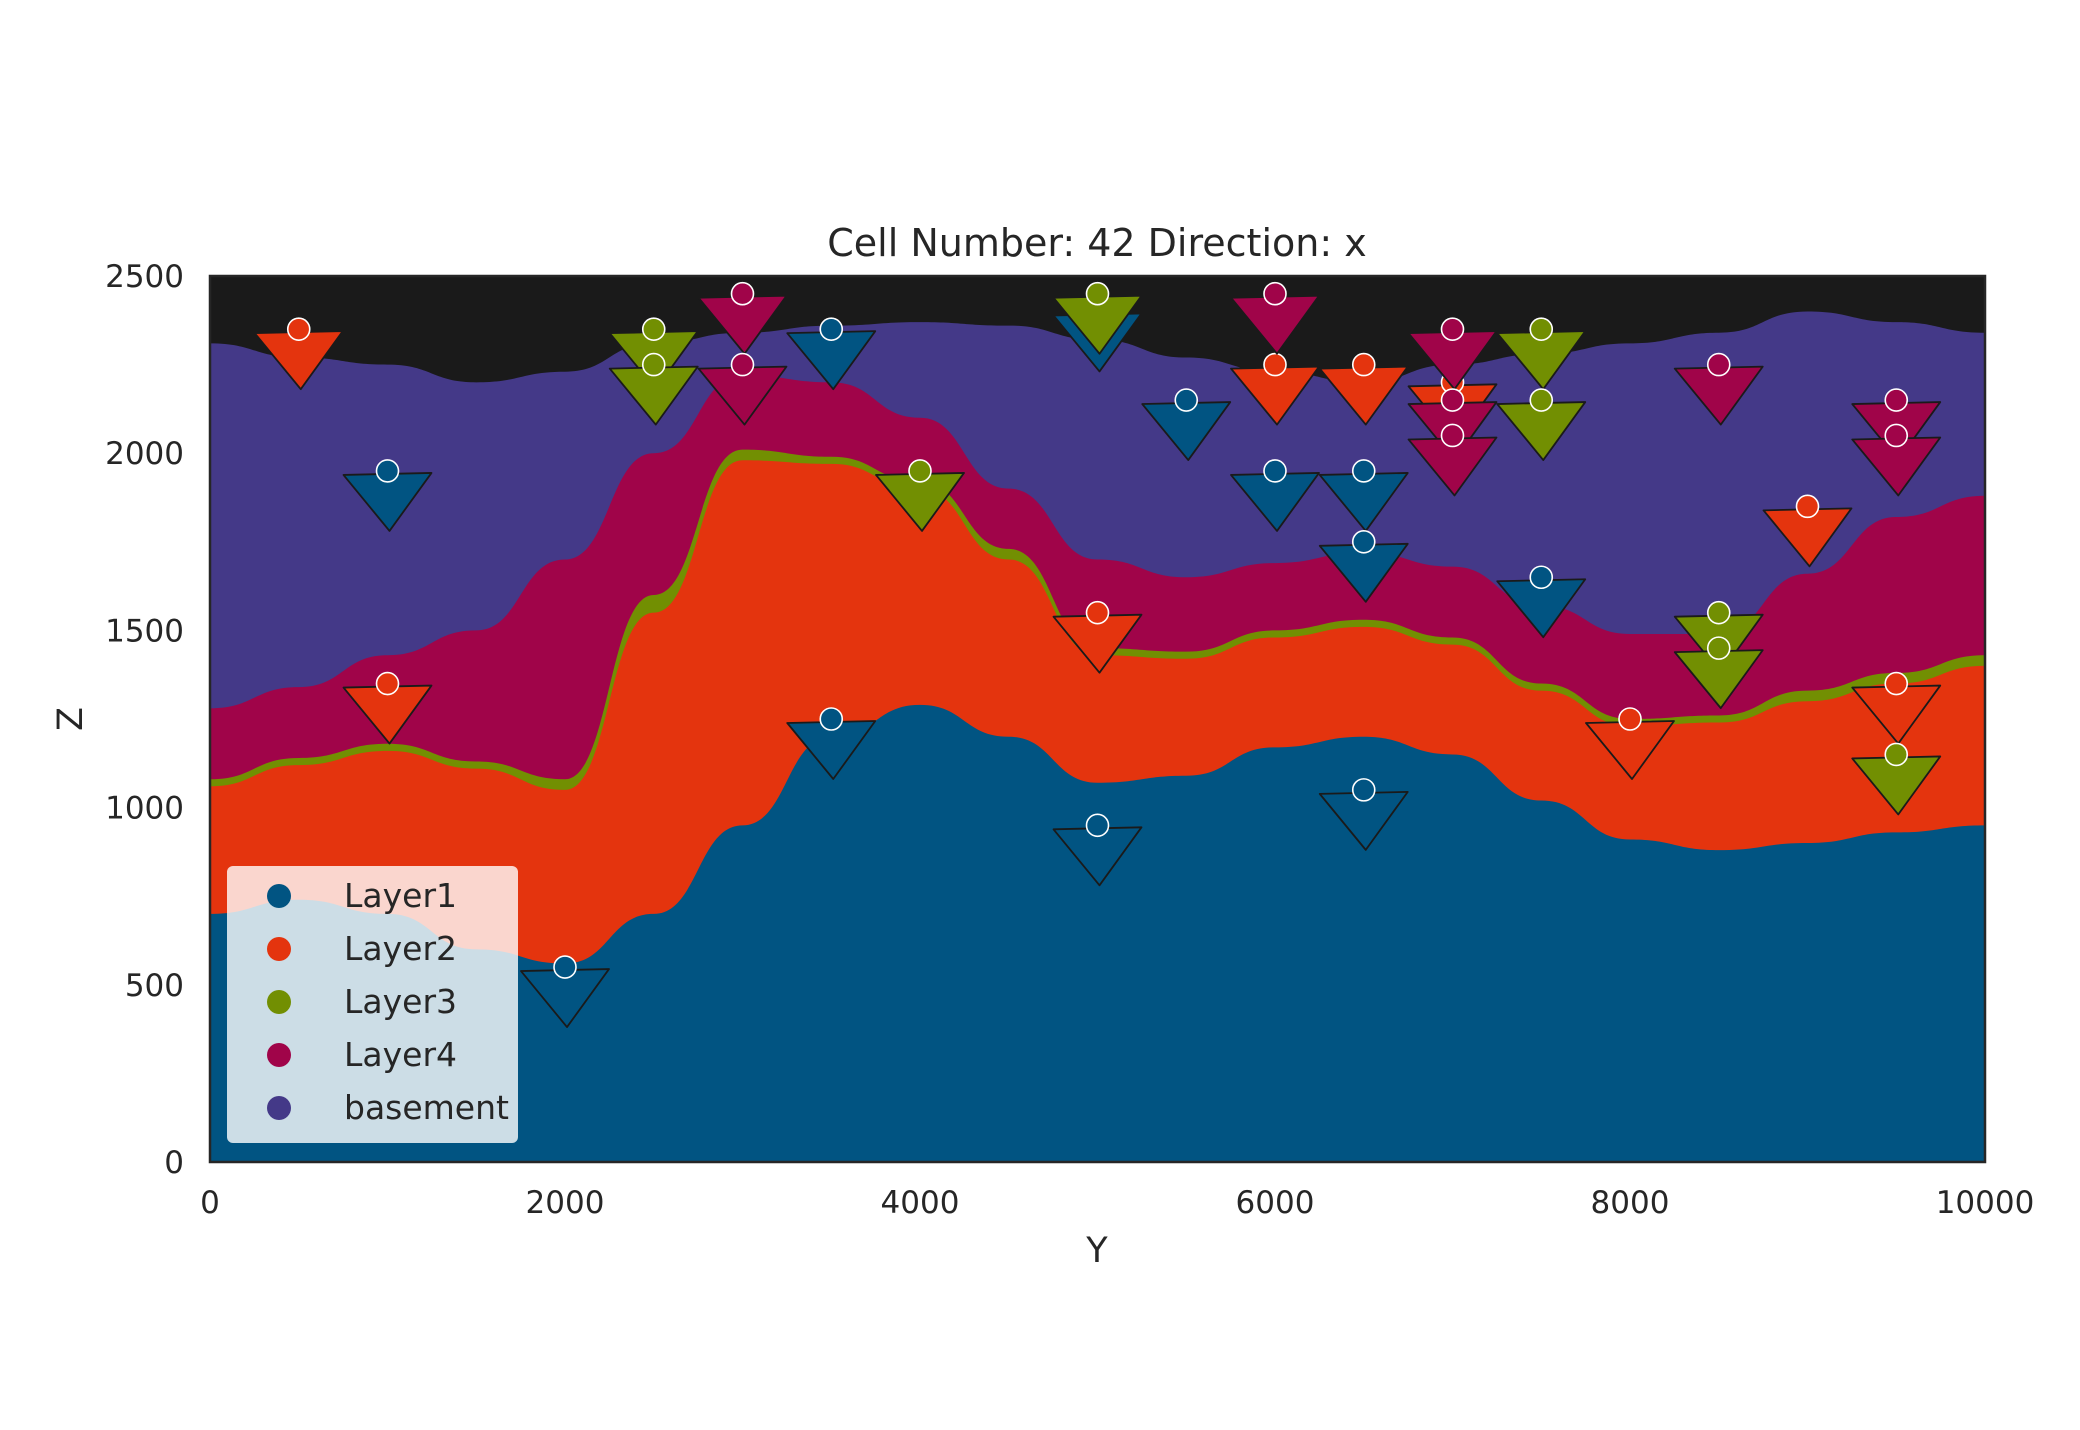 The height and width of the screenshot is (1430, 2080). I want to click on y-tick-label: 2000, so click(144, 454).